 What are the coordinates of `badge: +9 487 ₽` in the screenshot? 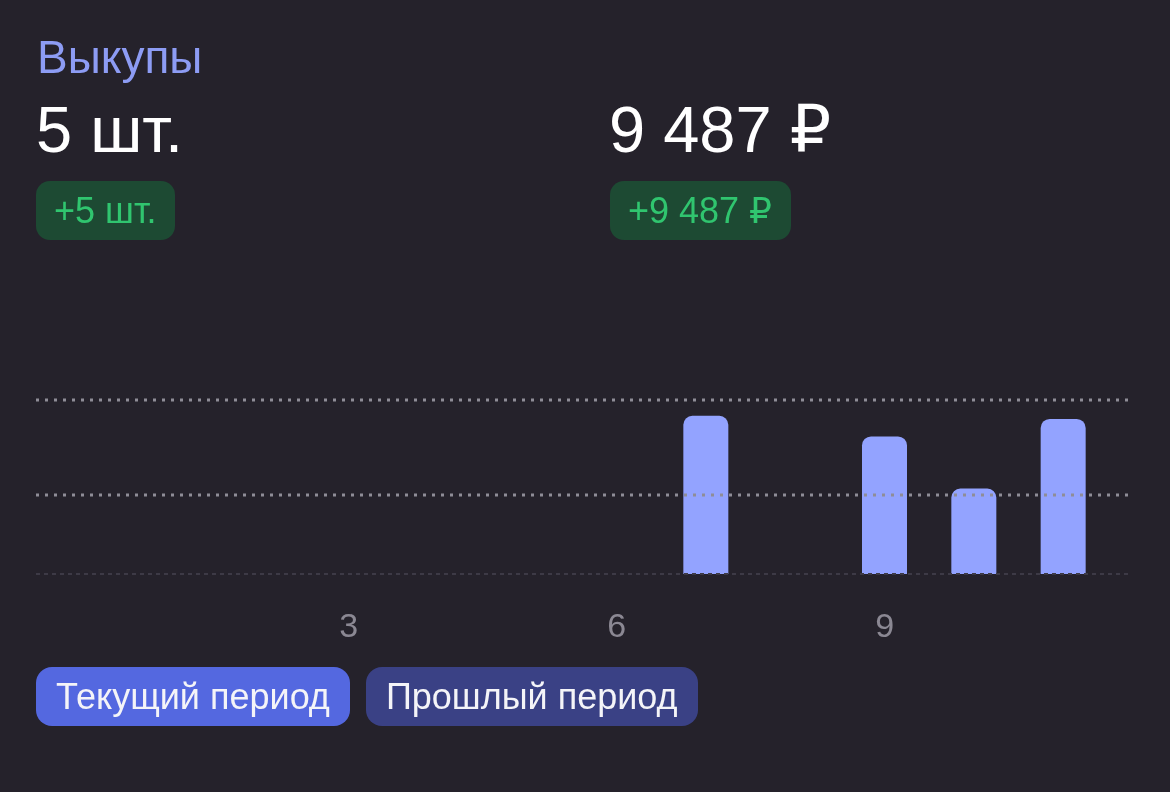 It's located at (701, 210).